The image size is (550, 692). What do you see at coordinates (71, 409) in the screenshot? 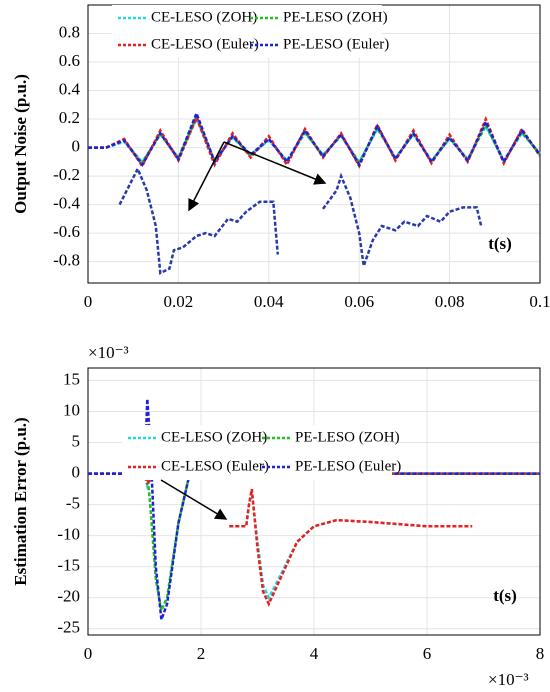
I see `y-tick-label: 10` at bounding box center [71, 409].